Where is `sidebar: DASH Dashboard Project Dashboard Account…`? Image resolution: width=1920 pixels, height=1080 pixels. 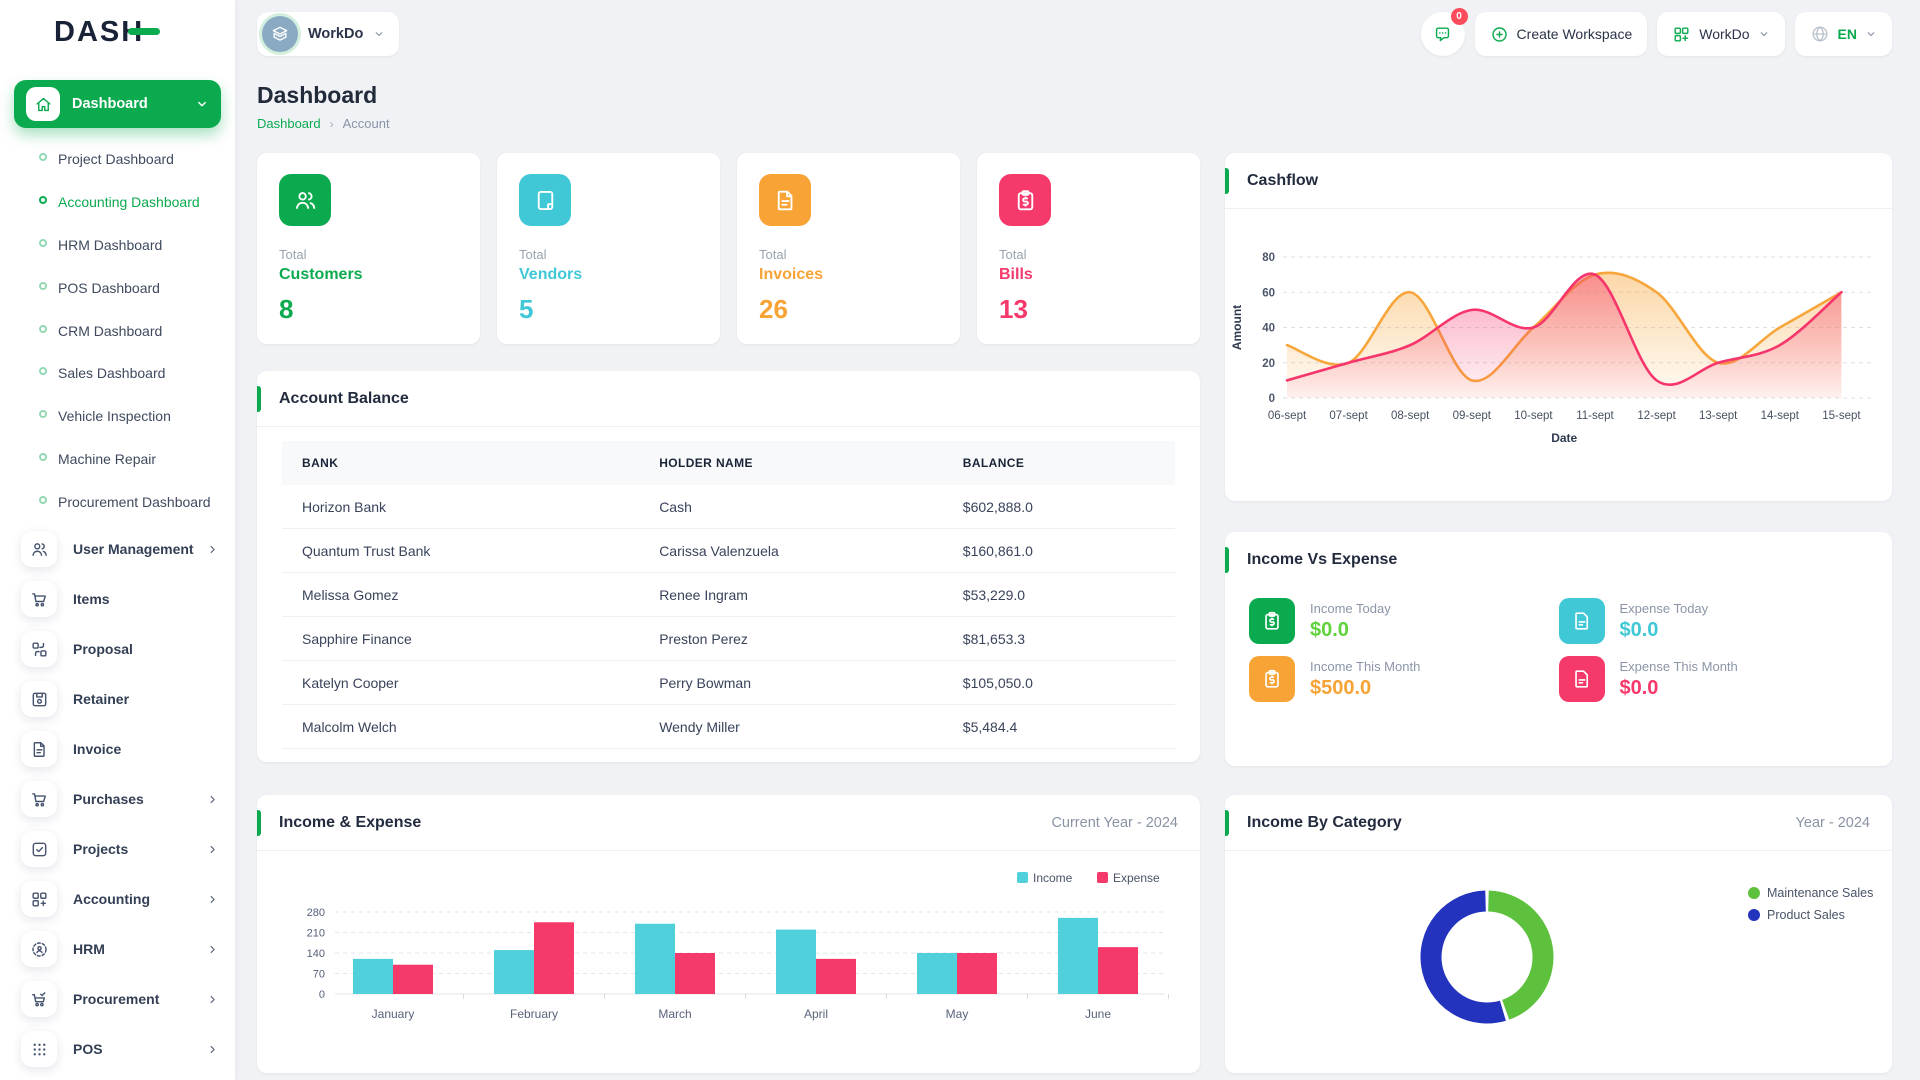 sidebar: DASH Dashboard Project Dashboard Account… is located at coordinates (117, 540).